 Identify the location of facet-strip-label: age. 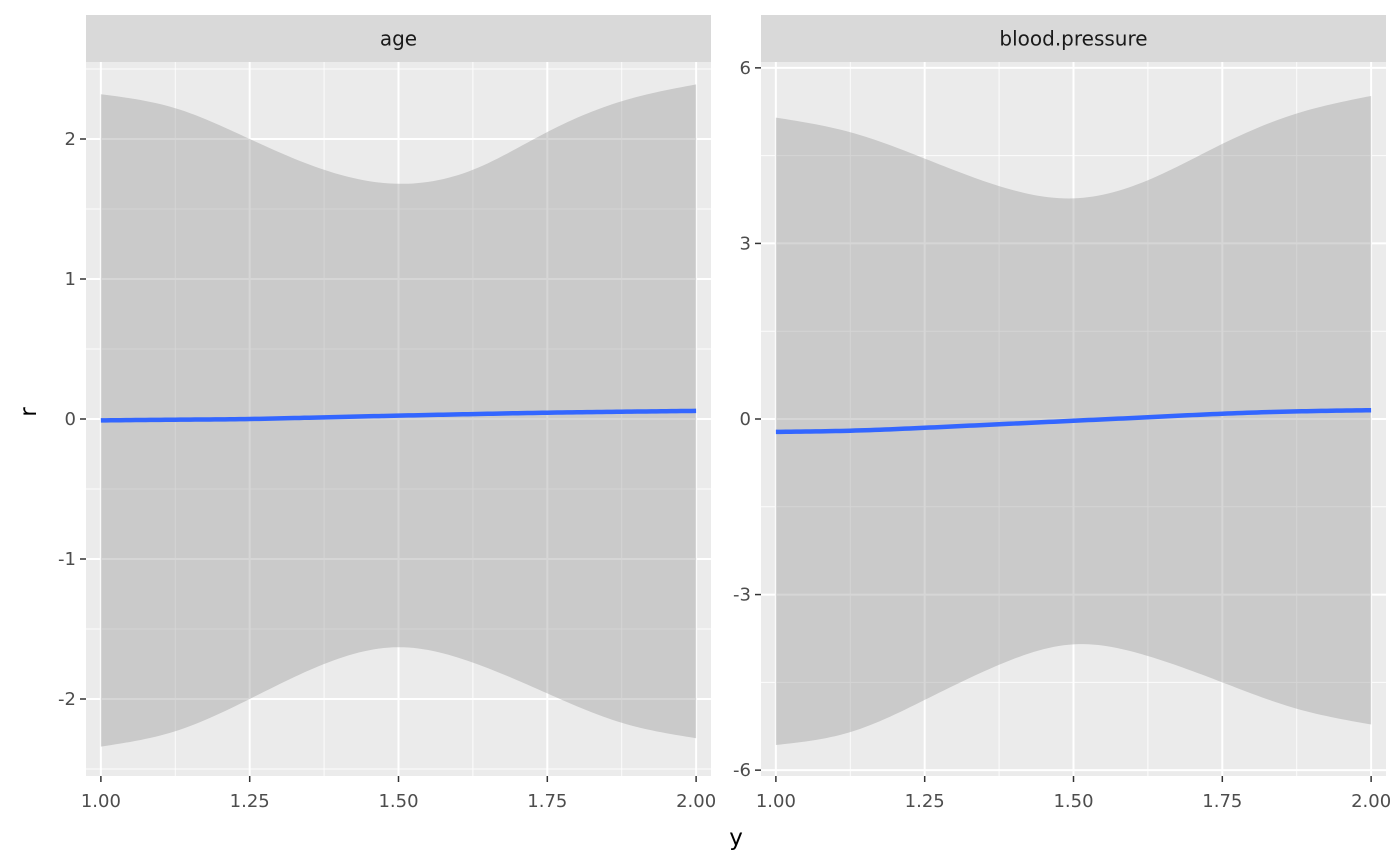
(398, 39).